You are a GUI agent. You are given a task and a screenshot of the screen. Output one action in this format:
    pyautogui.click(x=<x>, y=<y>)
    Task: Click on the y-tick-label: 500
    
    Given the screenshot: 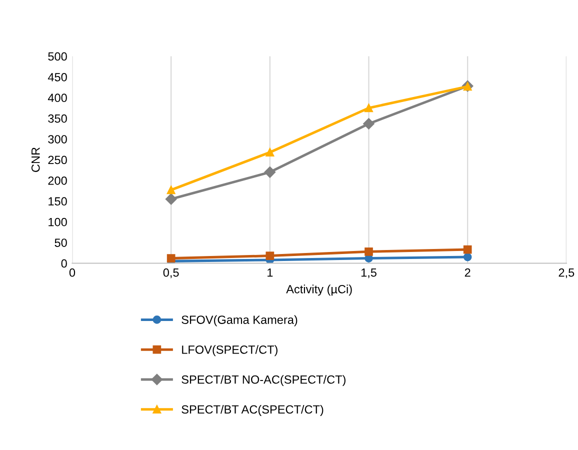 What is the action you would take?
    pyautogui.click(x=57, y=56)
    